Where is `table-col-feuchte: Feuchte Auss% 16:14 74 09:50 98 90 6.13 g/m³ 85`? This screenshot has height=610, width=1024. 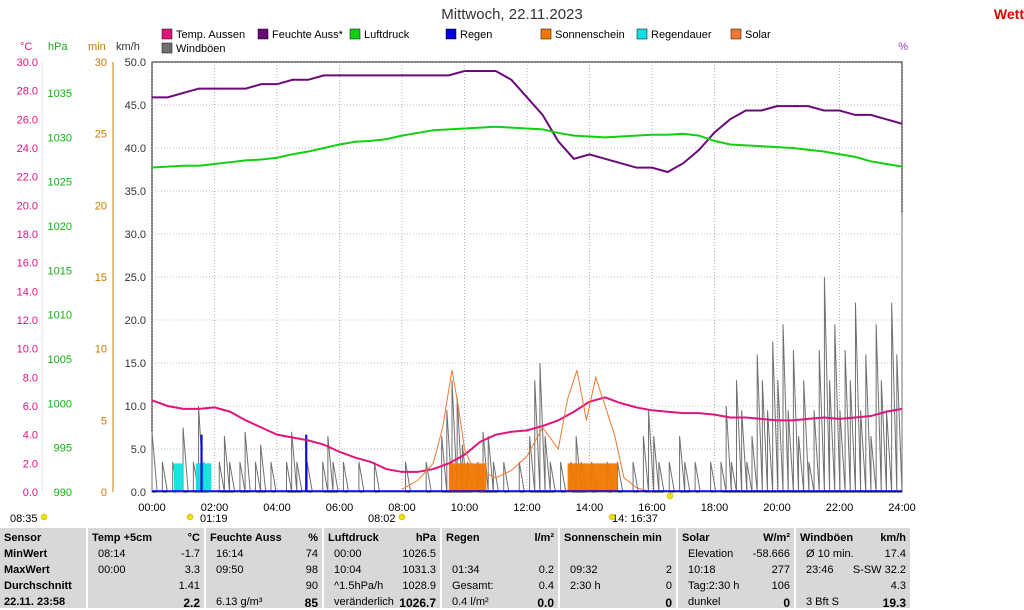
table-col-feuchte: Feuchte Auss% 16:14 74 09:50 98 90 6.13 g/m³ 85 is located at coordinates (265, 569).